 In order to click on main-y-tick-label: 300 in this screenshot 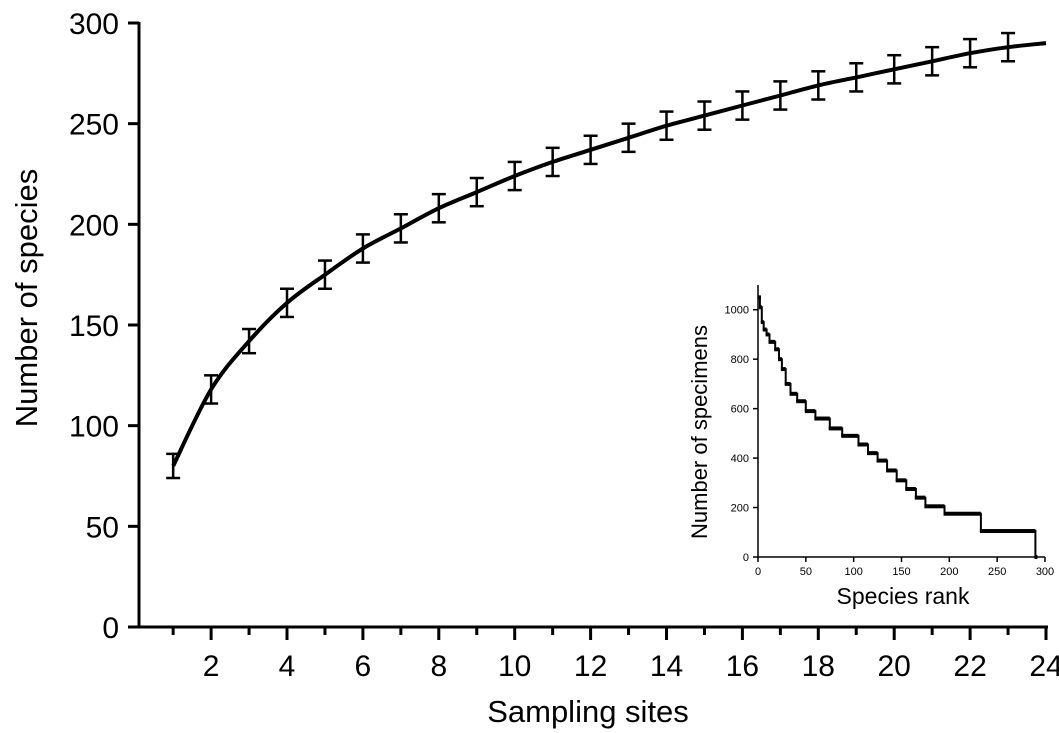, I will do `click(94, 24)`.